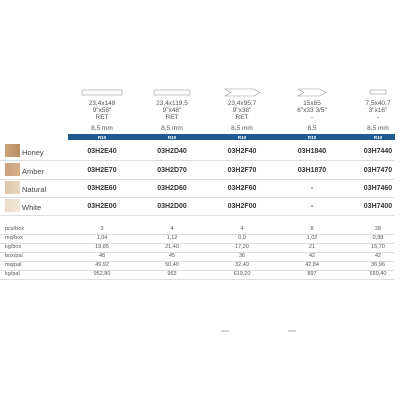  Describe the element at coordinates (33, 171) in the screenshot. I see `color-name: Amber` at that location.